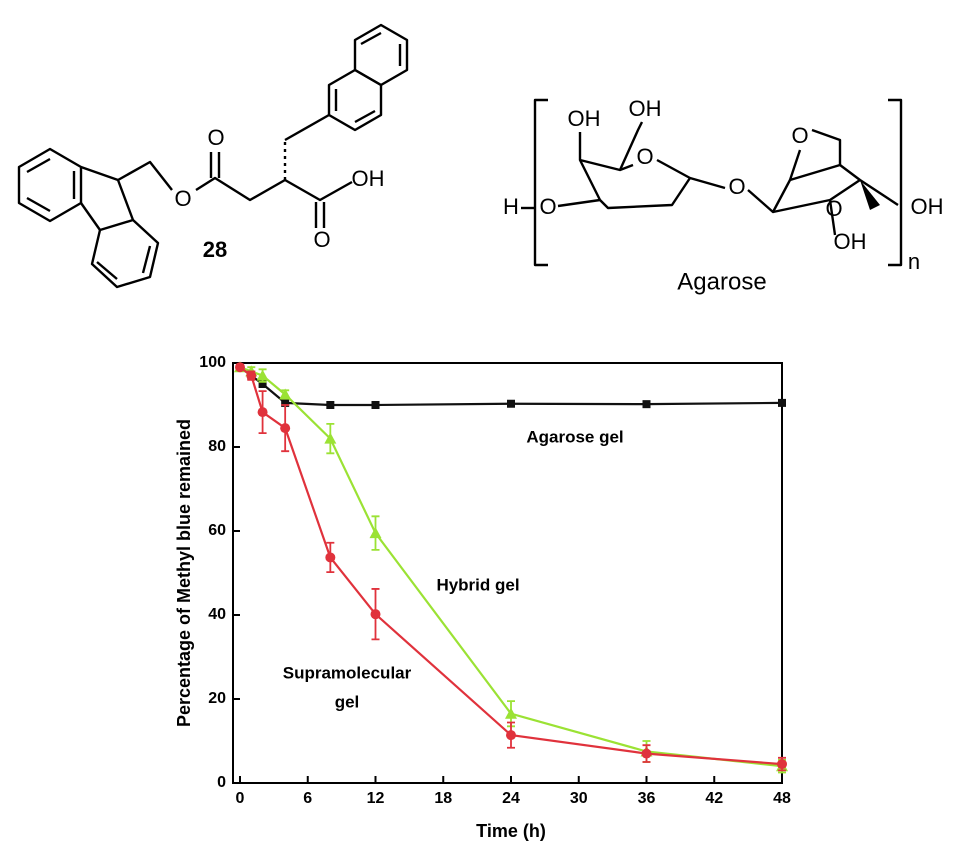 This screenshot has width=953, height=849. Describe the element at coordinates (217, 698) in the screenshot. I see `y-tick-label: 20` at that location.